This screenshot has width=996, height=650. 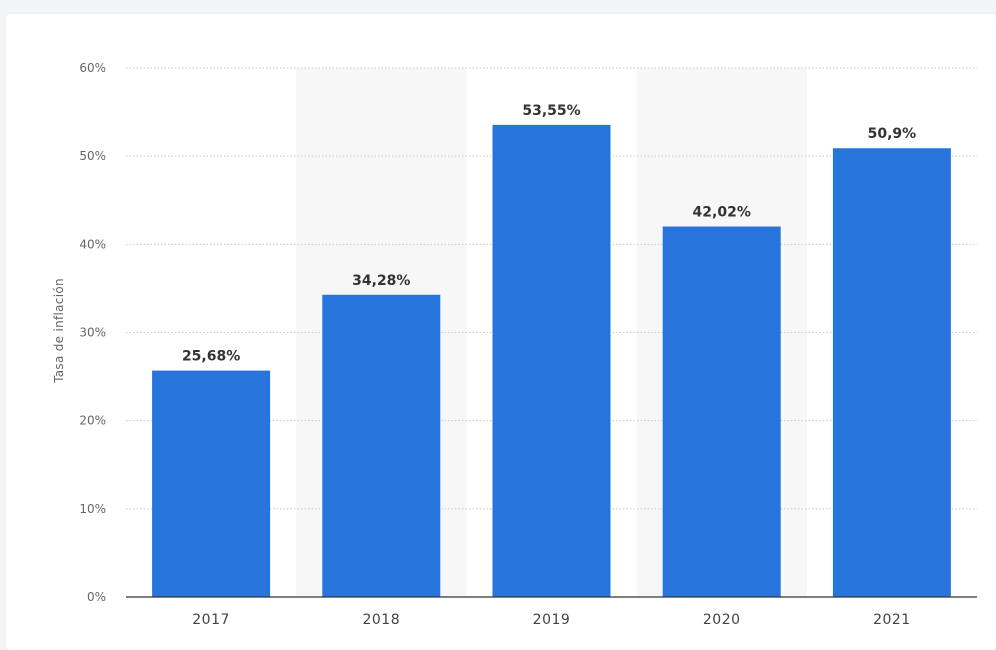 I want to click on bar-2018, so click(x=381, y=445).